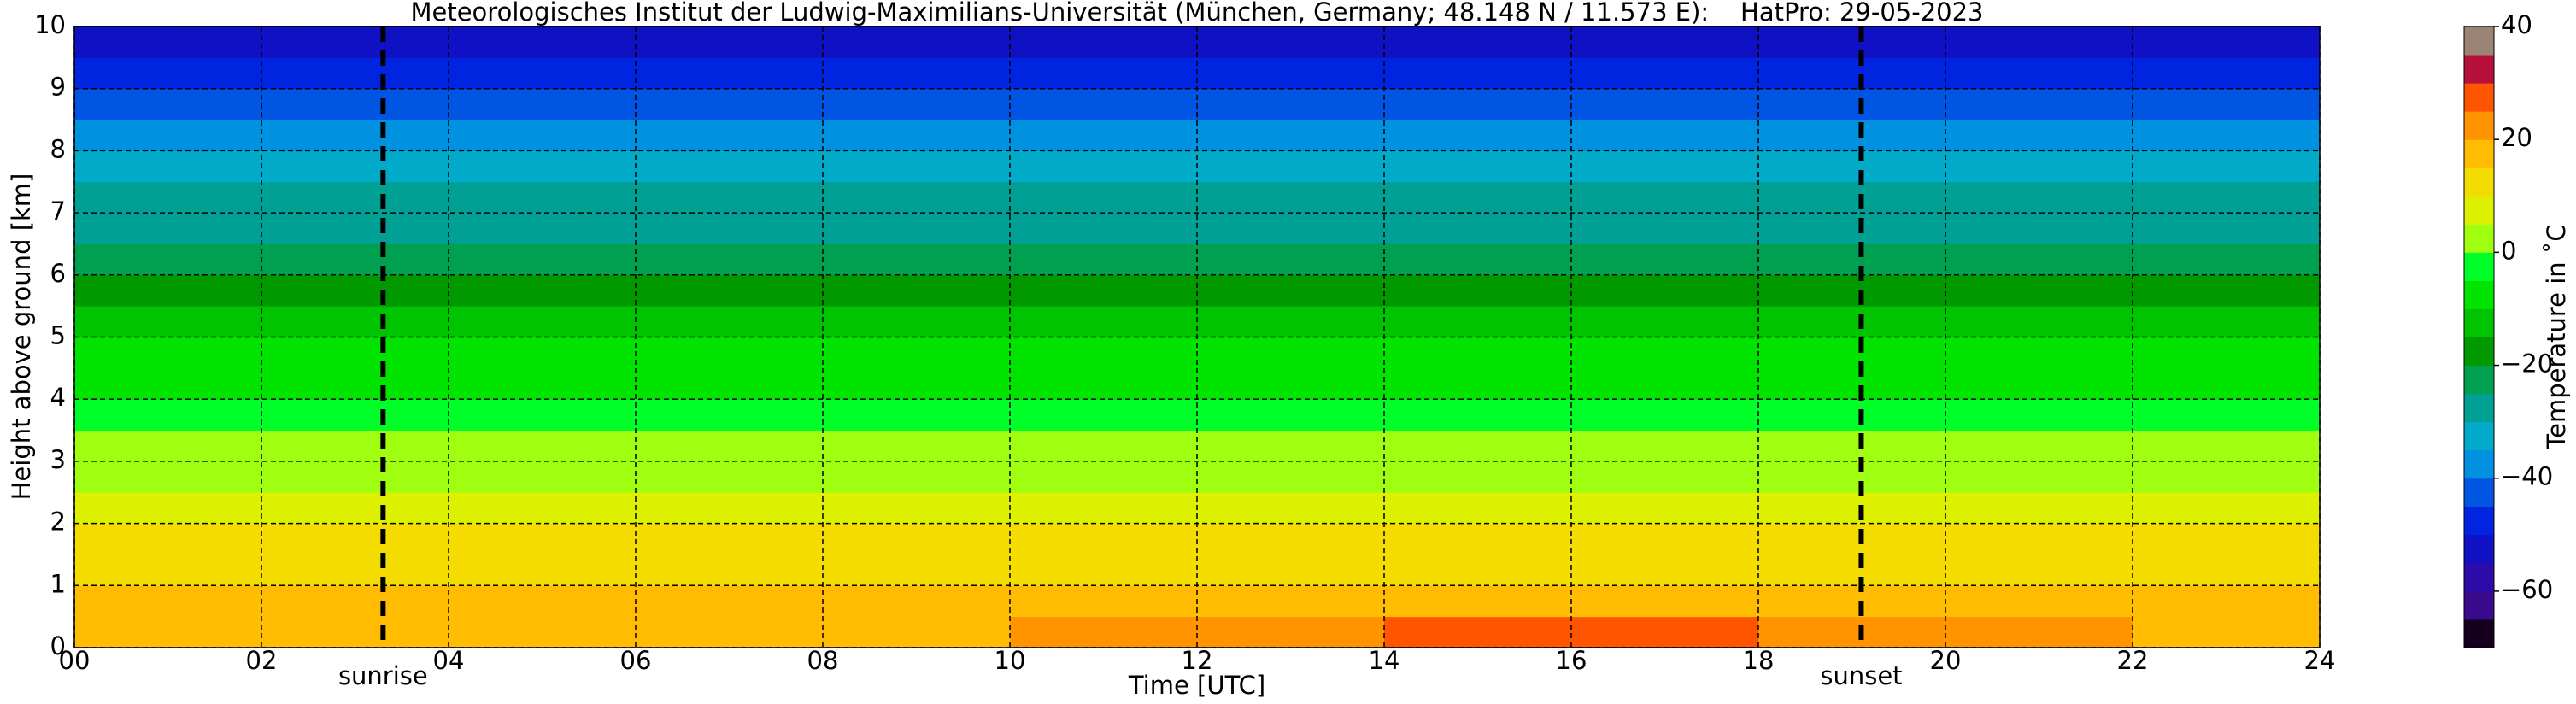 The width and height of the screenshot is (2576, 704). I want to click on y-tick-label: 6, so click(58, 273).